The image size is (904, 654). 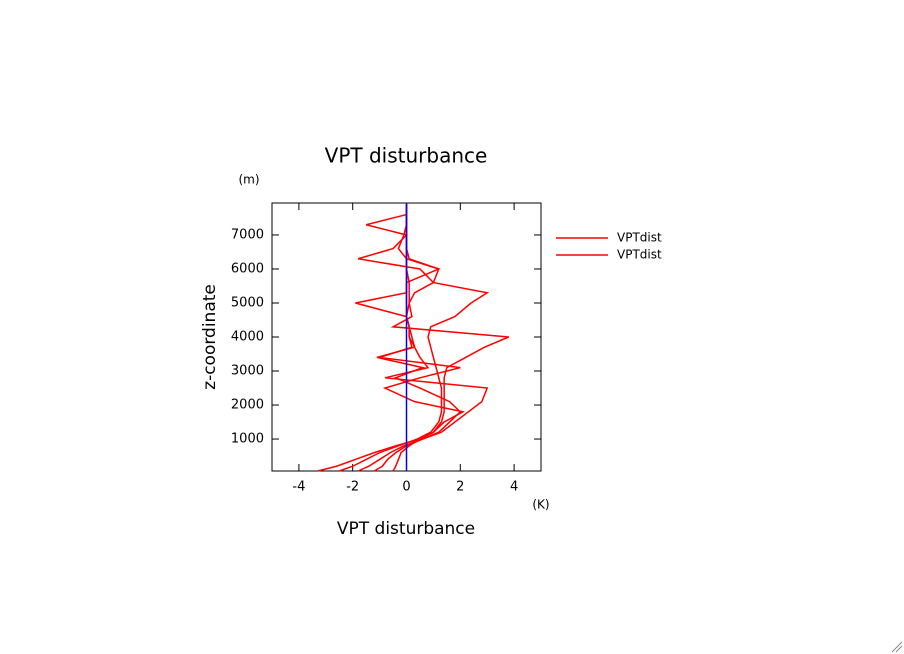 What do you see at coordinates (298, 487) in the screenshot?
I see `x-tick-label: -4` at bounding box center [298, 487].